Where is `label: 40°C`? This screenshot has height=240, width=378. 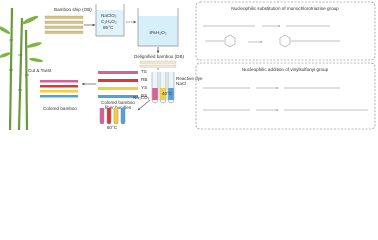
label: 40°C is located at coordinates (167, 93).